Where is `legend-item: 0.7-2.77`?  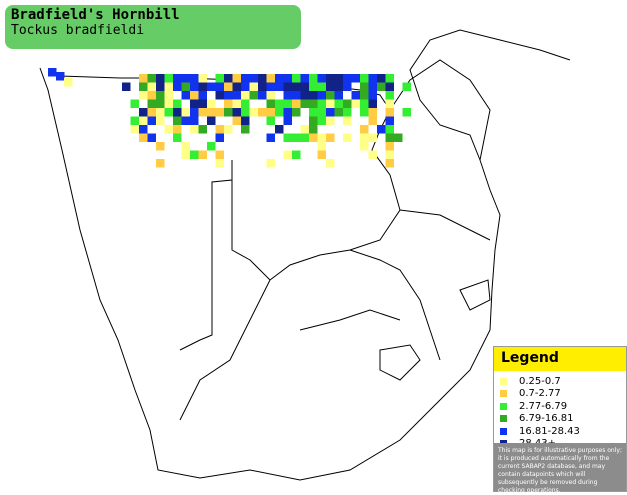 legend-item: 0.7-2.77 is located at coordinates (560, 394).